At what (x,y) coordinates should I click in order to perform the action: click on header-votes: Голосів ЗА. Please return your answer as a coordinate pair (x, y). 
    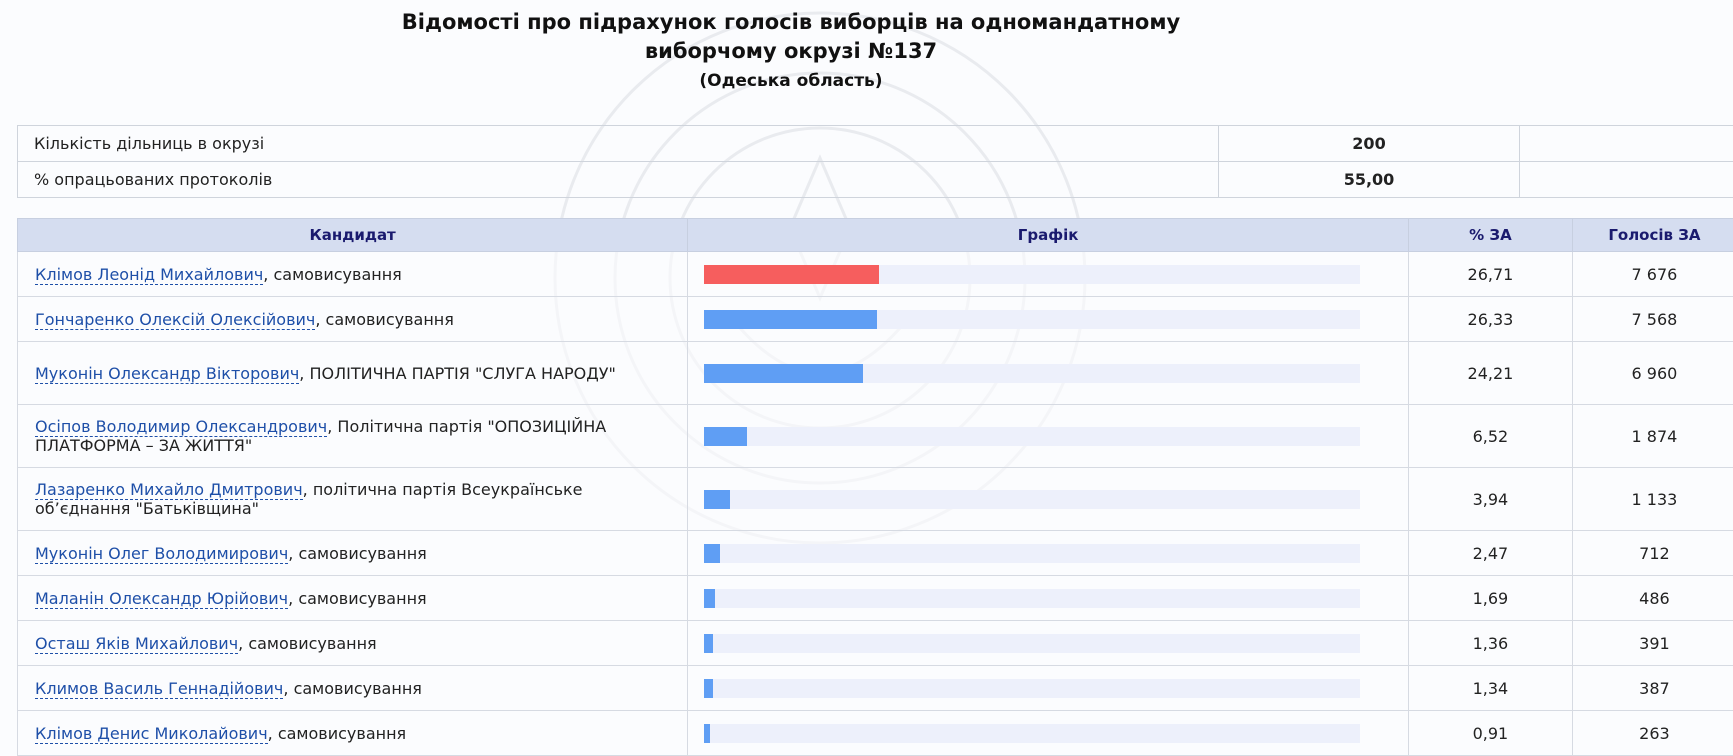
    Looking at the image, I should click on (1652, 235).